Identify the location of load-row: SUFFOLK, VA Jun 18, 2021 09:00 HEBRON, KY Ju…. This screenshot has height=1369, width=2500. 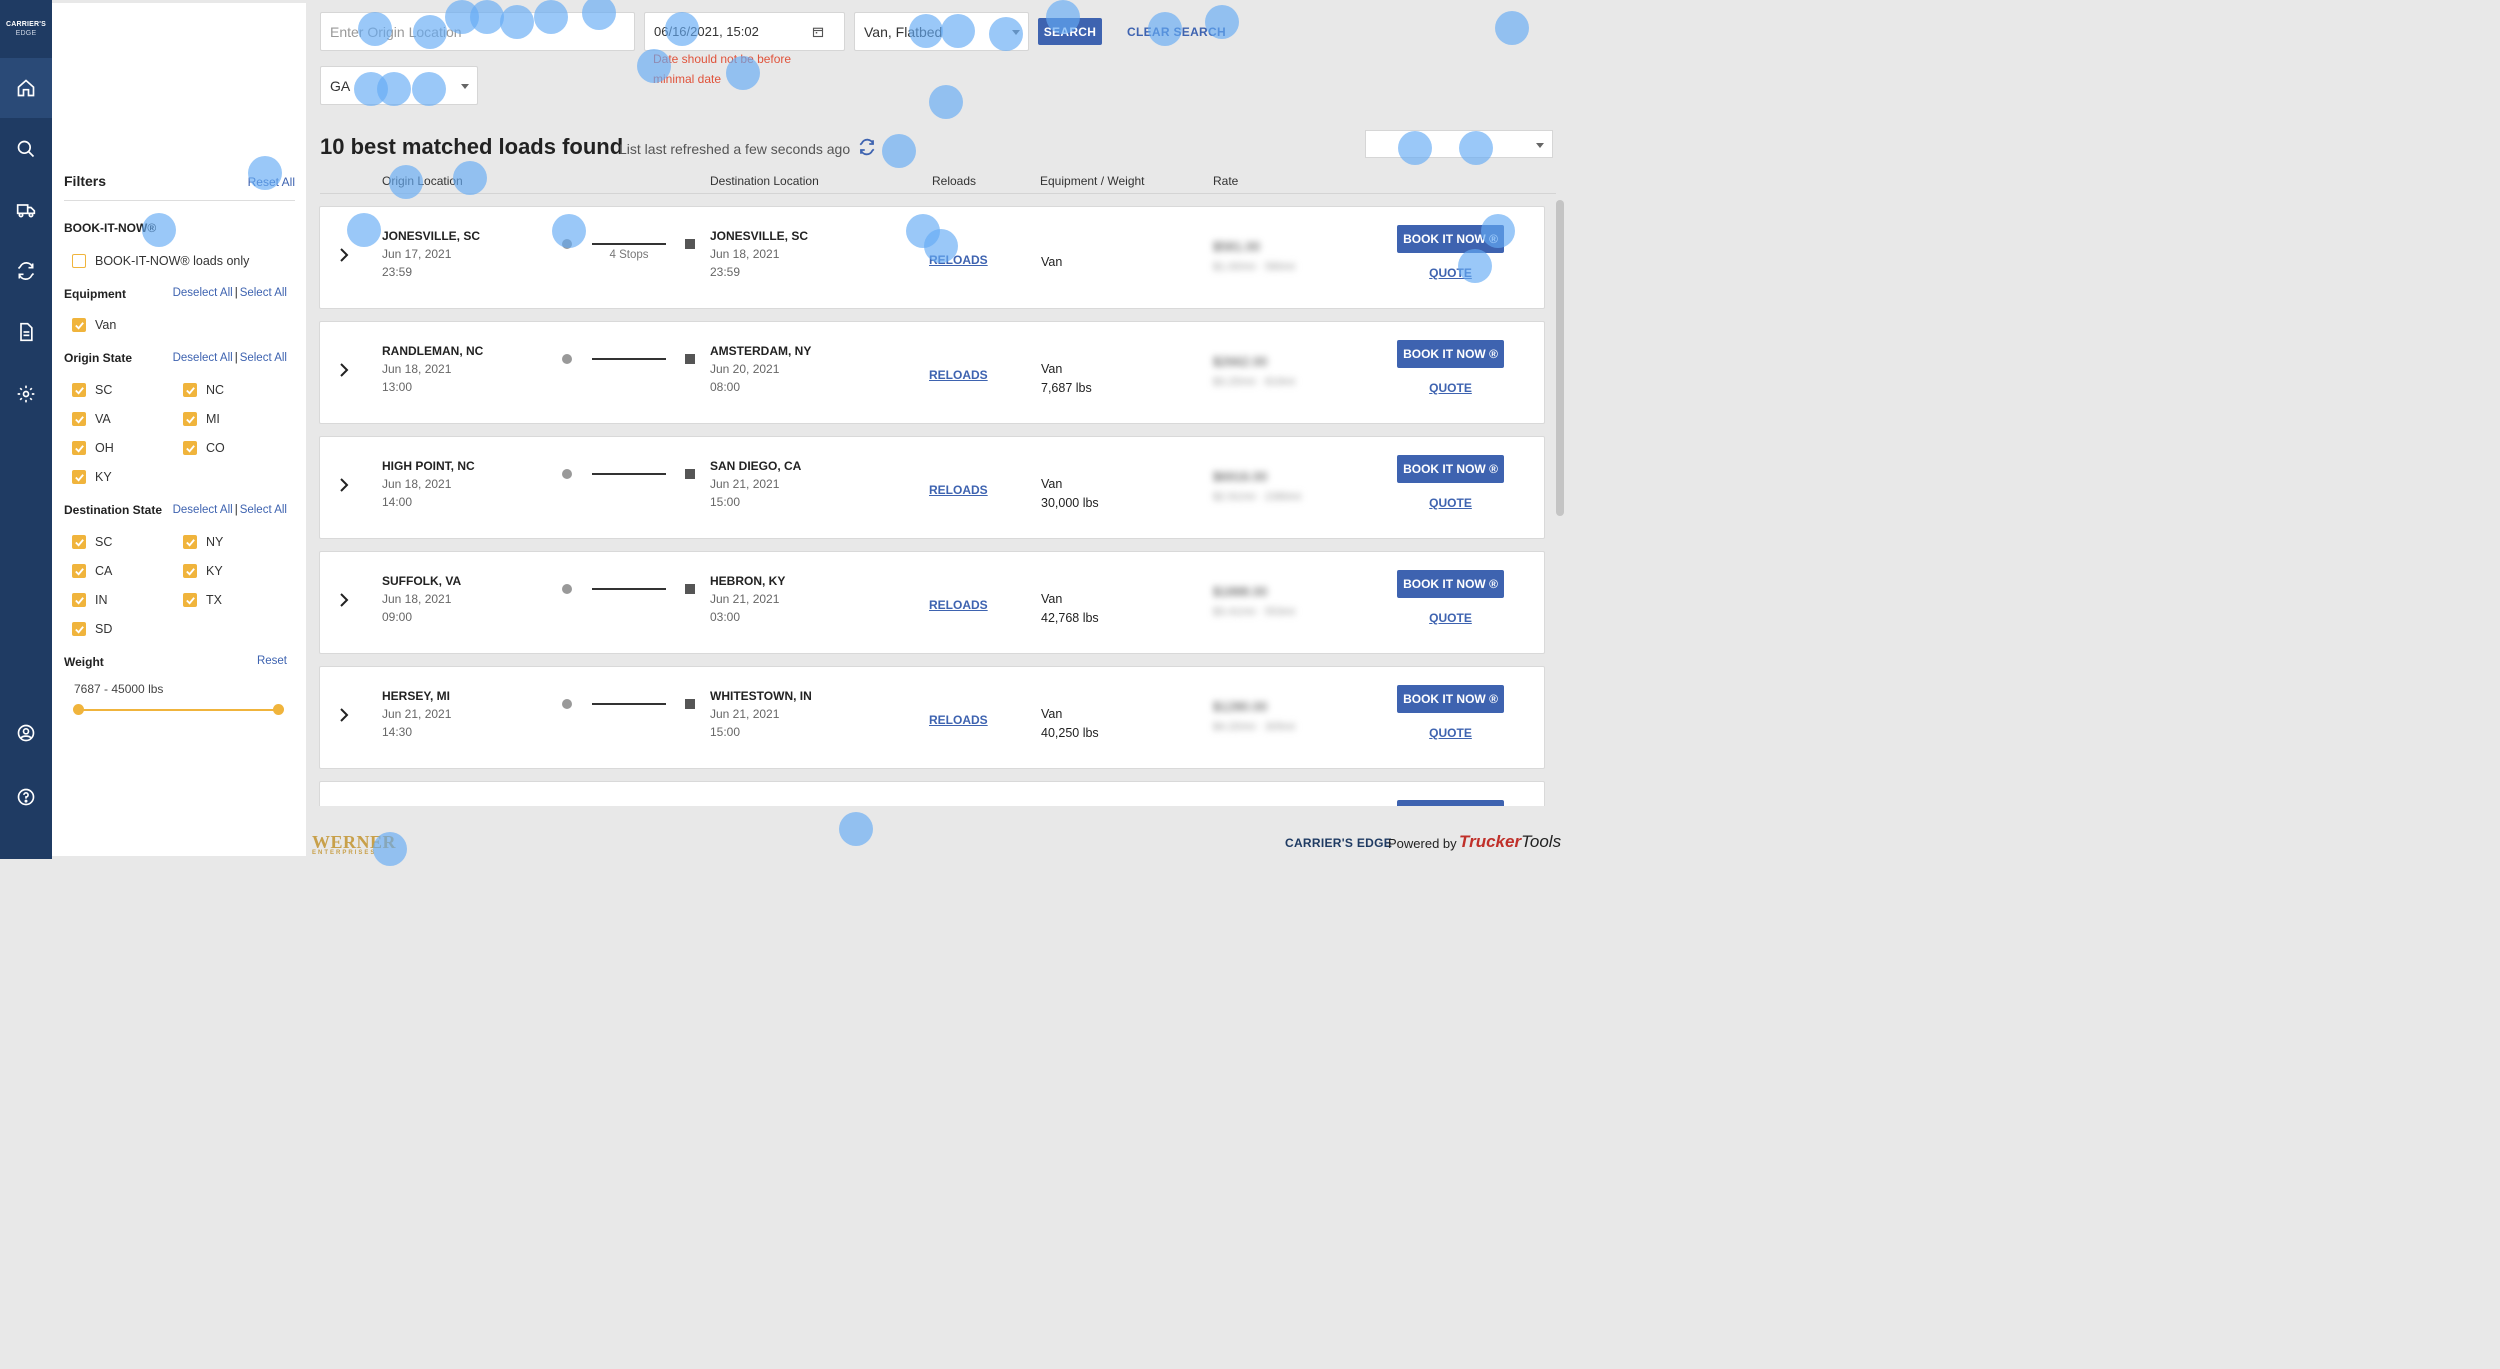
(932, 602).